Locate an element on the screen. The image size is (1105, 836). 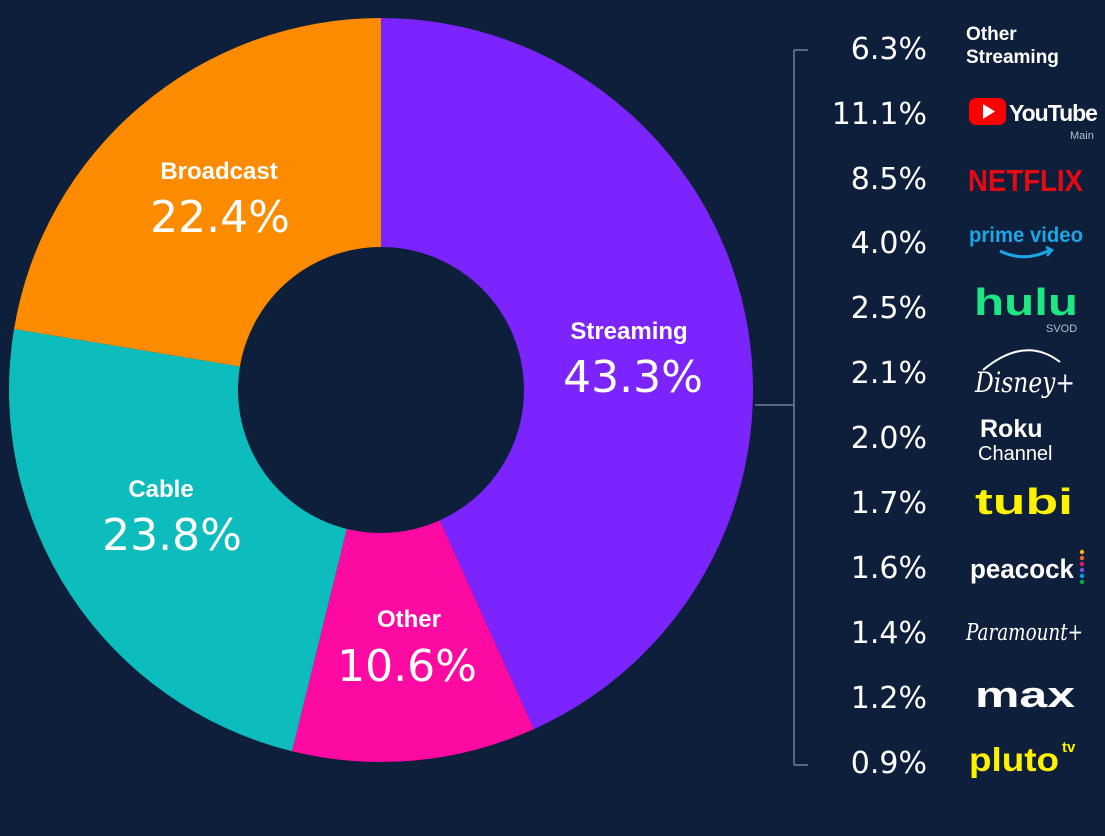
service-other-streaming-line2: Streaming is located at coordinates (1012, 57).